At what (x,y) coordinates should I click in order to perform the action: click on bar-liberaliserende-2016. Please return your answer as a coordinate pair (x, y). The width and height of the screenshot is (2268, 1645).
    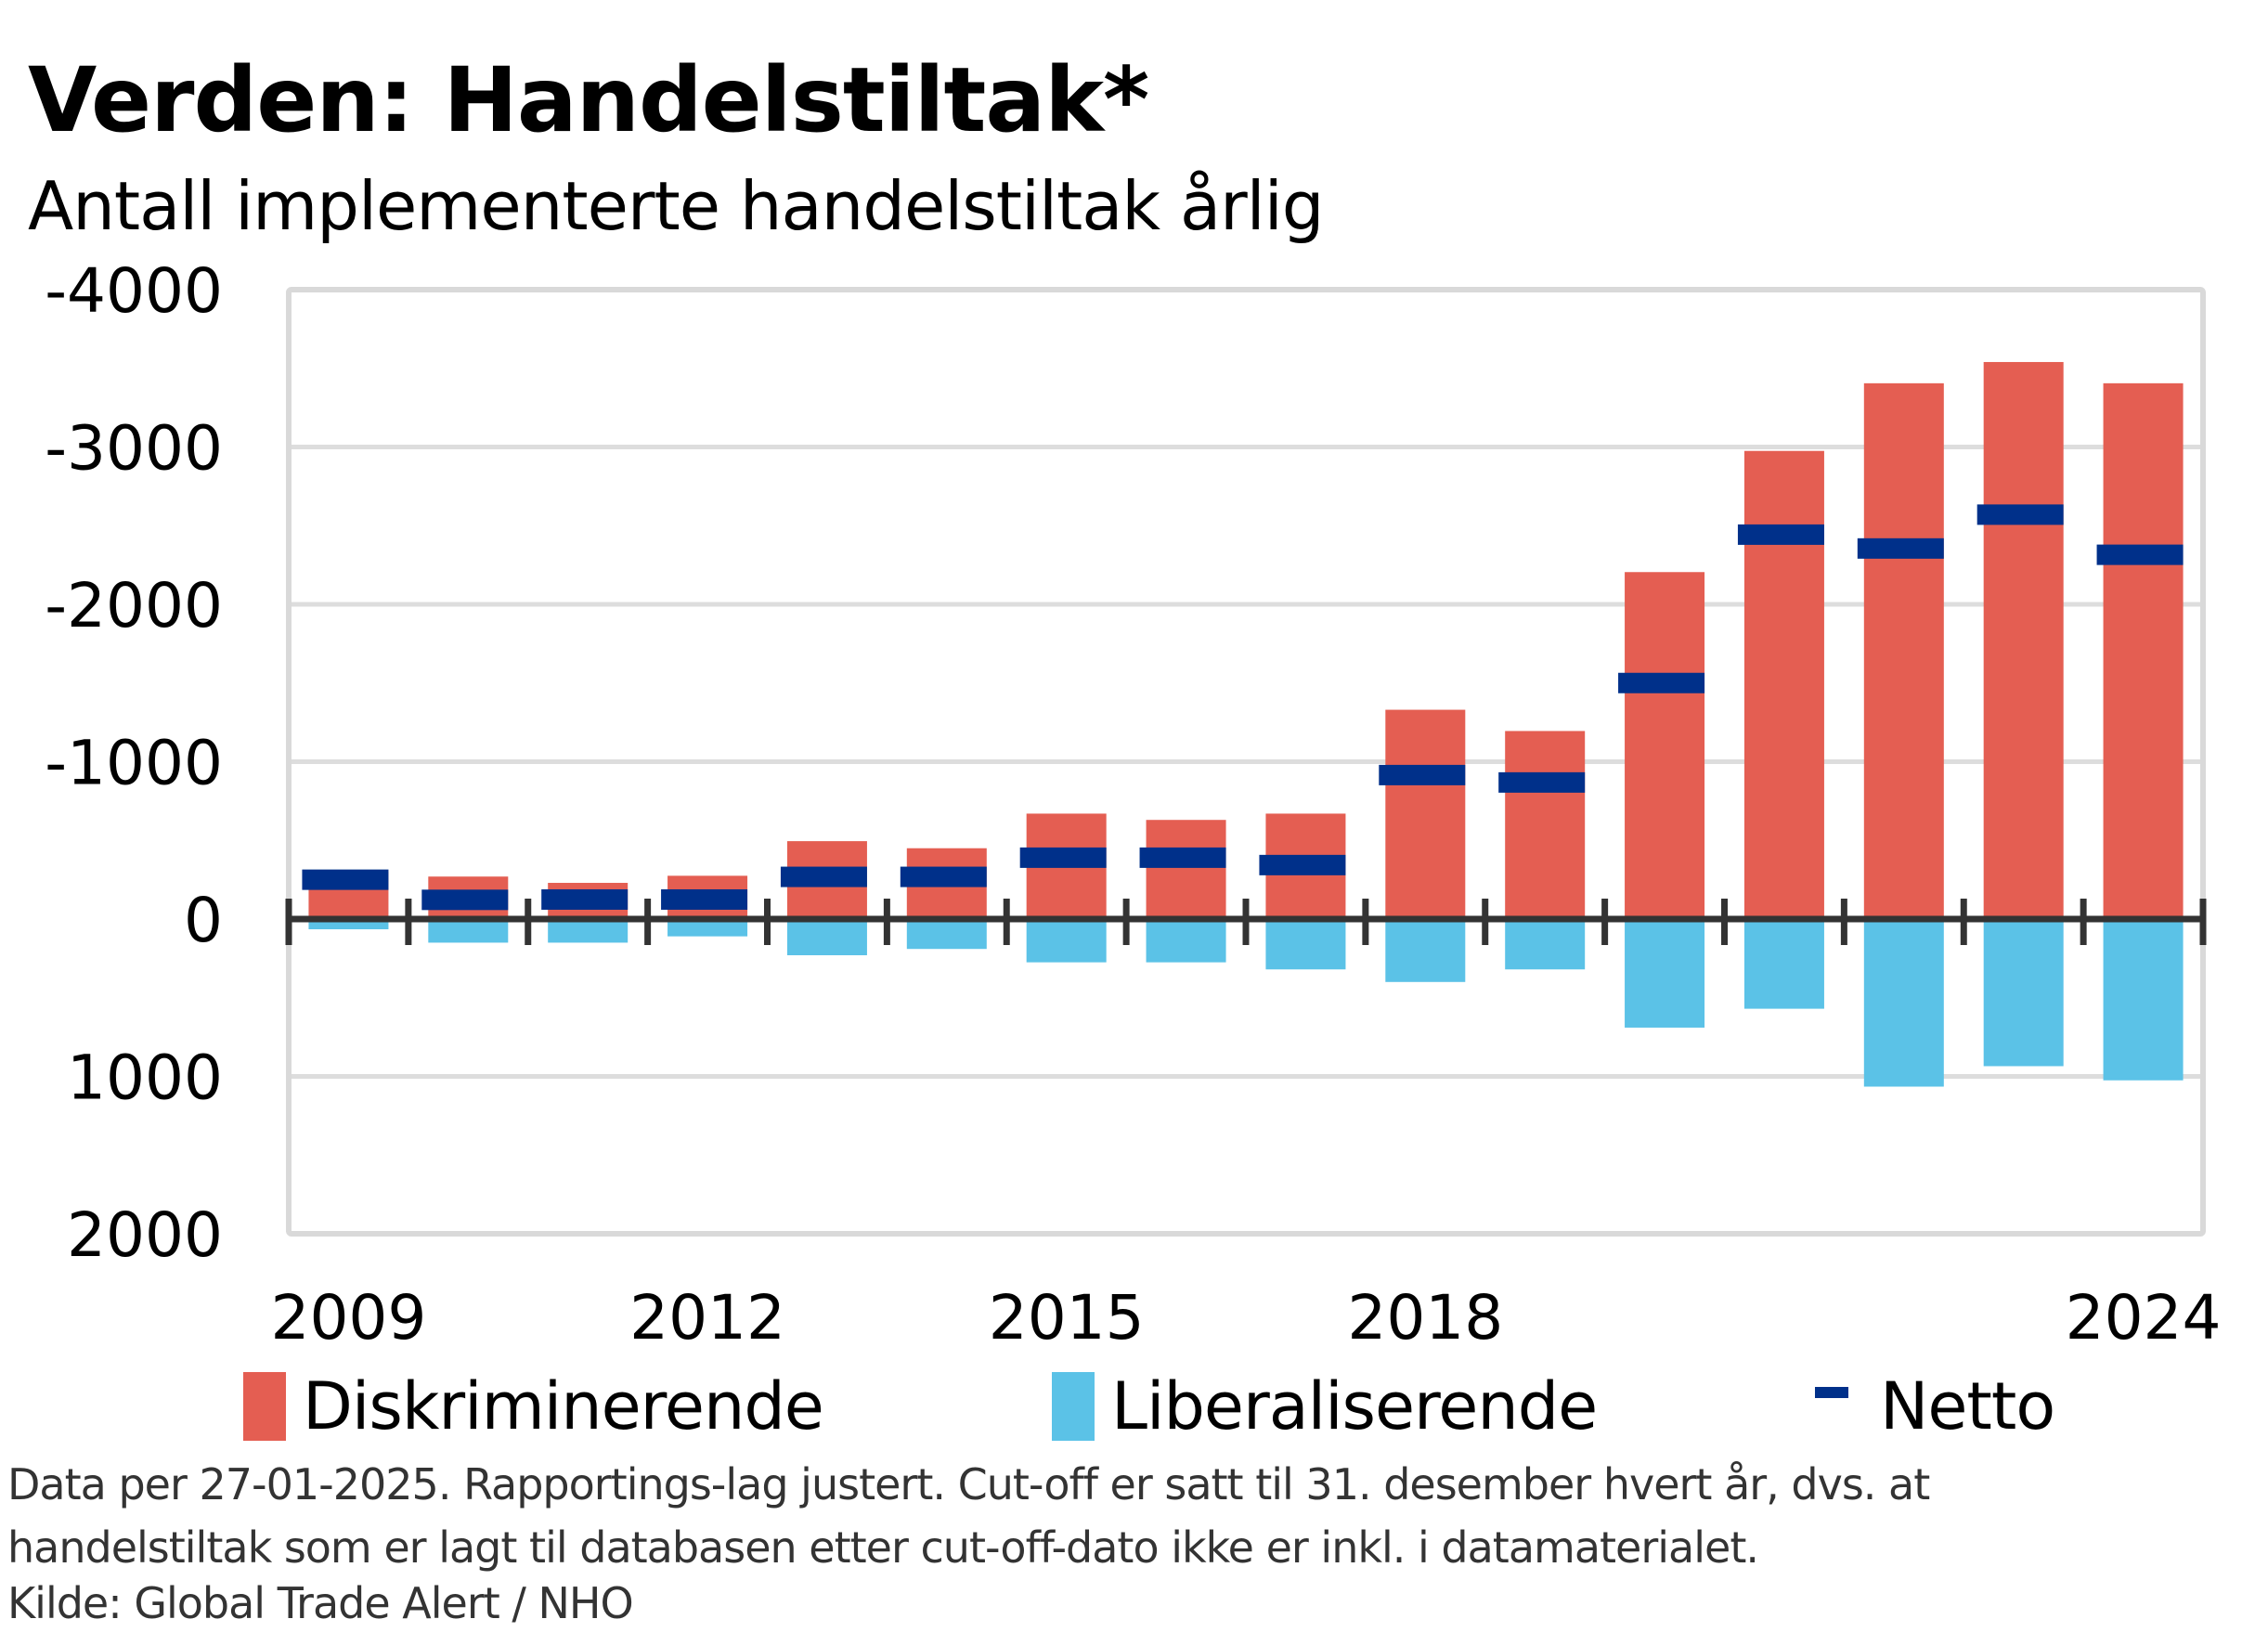
    Looking at the image, I should click on (1186, 941).